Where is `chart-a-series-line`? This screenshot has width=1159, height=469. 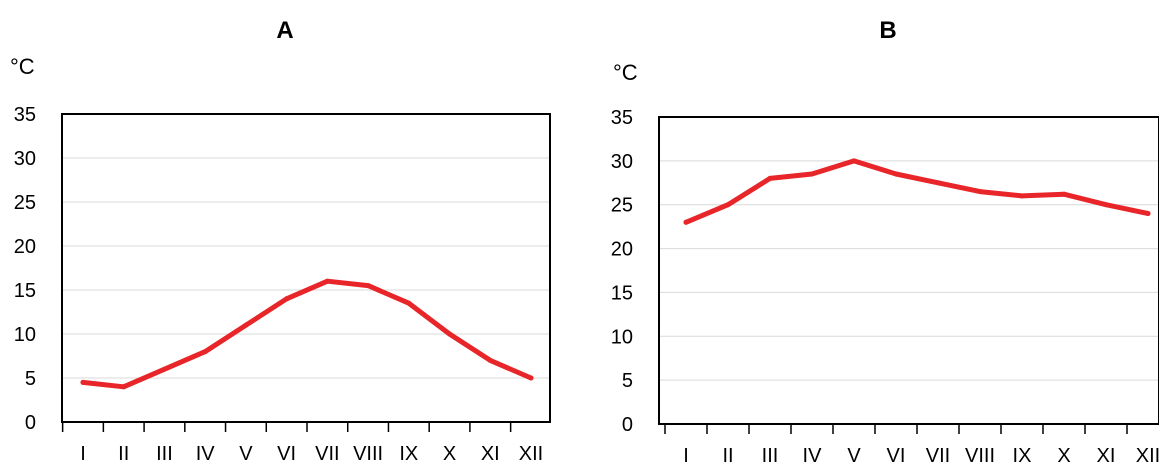 chart-a-series-line is located at coordinates (307, 334).